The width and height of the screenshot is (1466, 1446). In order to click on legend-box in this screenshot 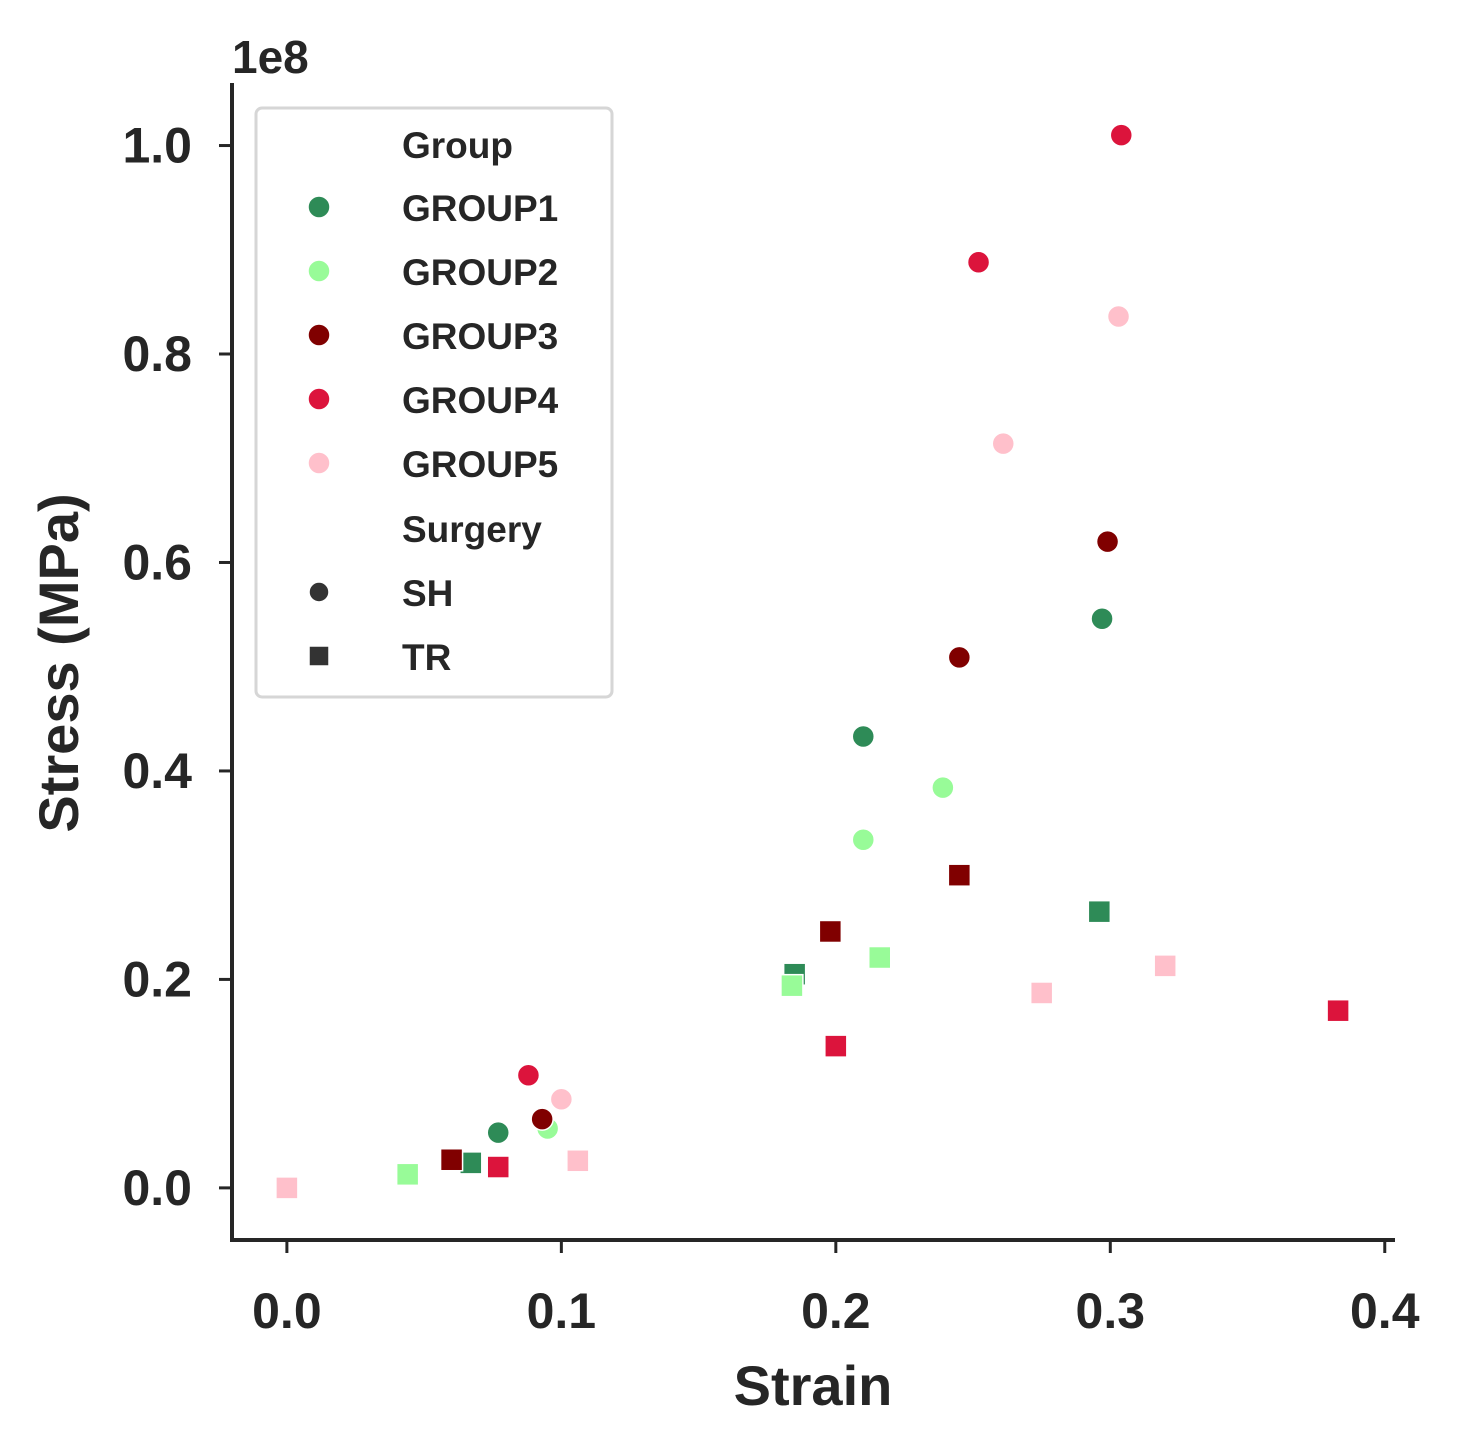, I will do `click(434, 402)`.